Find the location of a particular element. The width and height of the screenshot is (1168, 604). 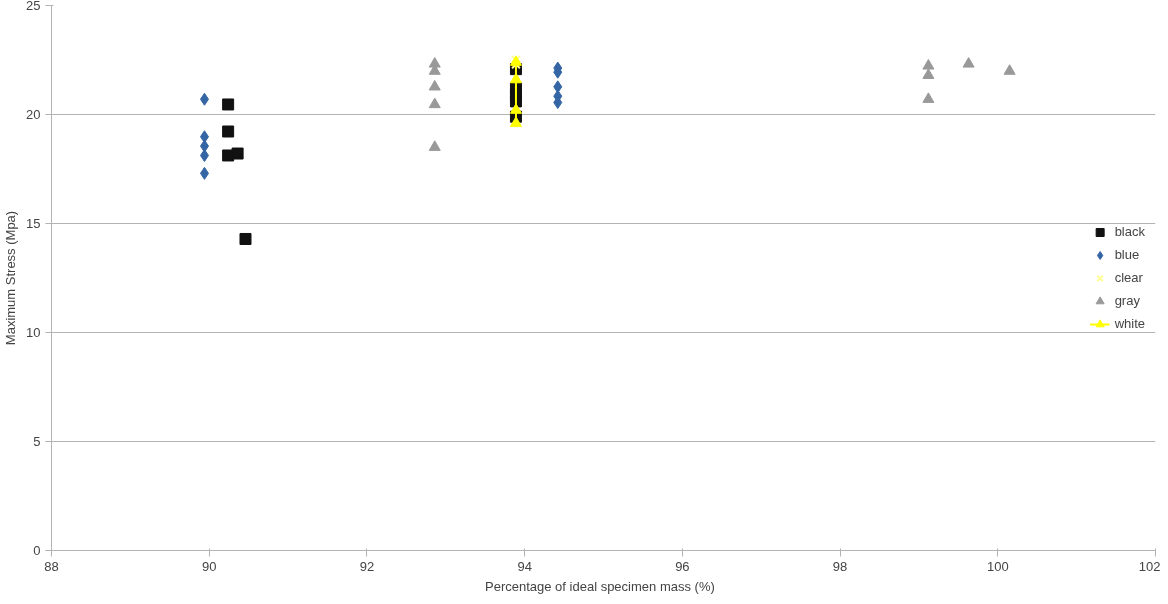

legend-label: gray is located at coordinates (1127, 300).